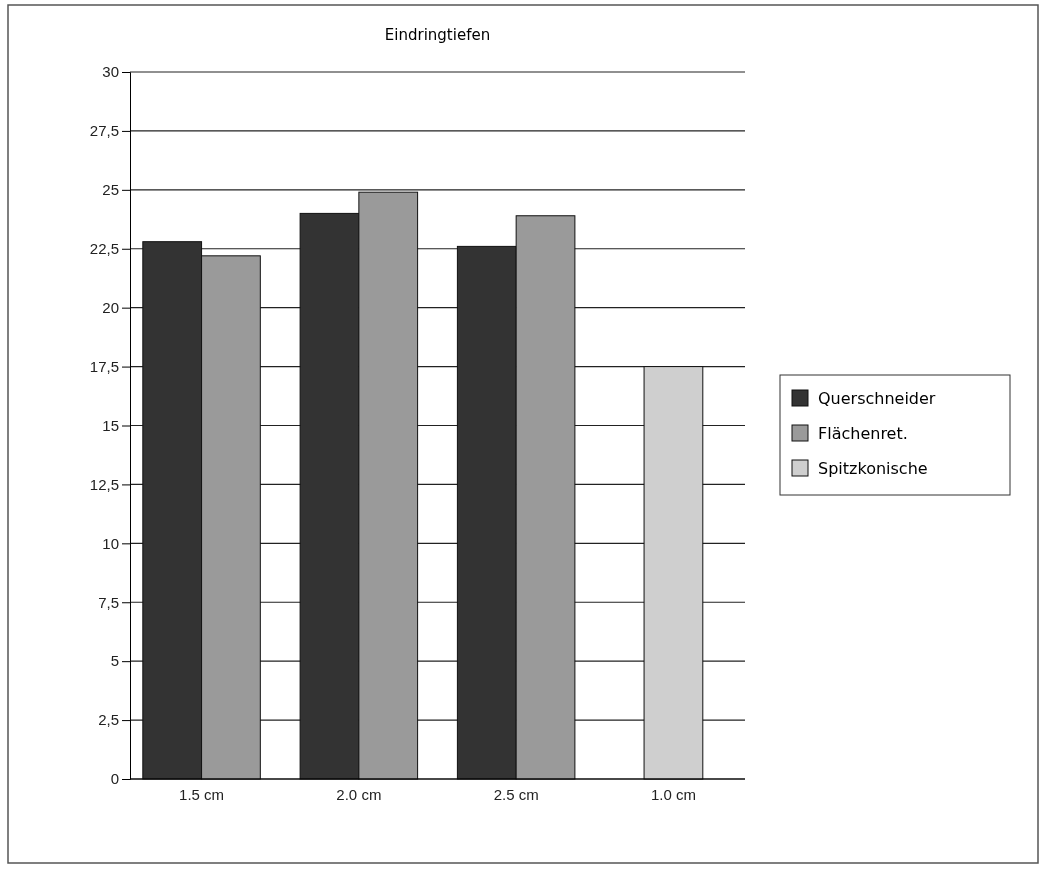 This screenshot has height=874, width=1049. Describe the element at coordinates (673, 573) in the screenshot. I see `bar` at that location.